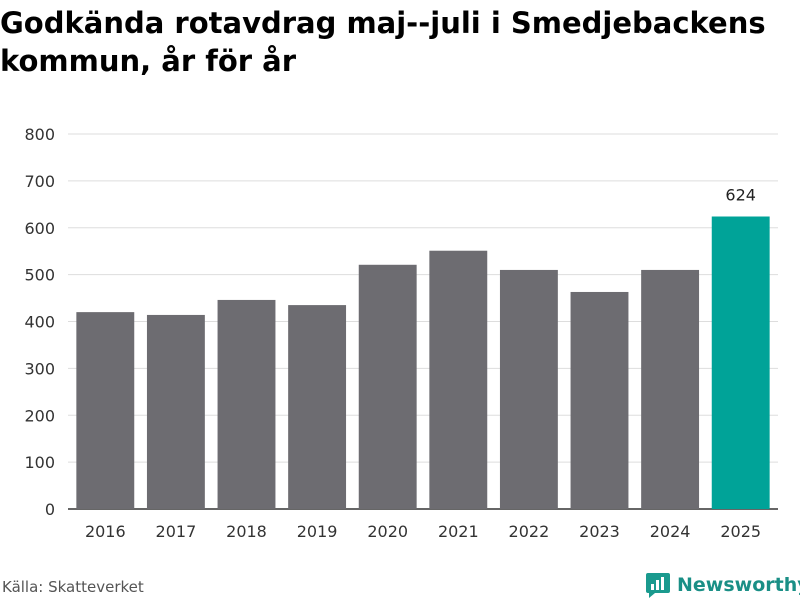  Describe the element at coordinates (73, 587) in the screenshot. I see `source-note: Källa: Skatteverket` at that location.